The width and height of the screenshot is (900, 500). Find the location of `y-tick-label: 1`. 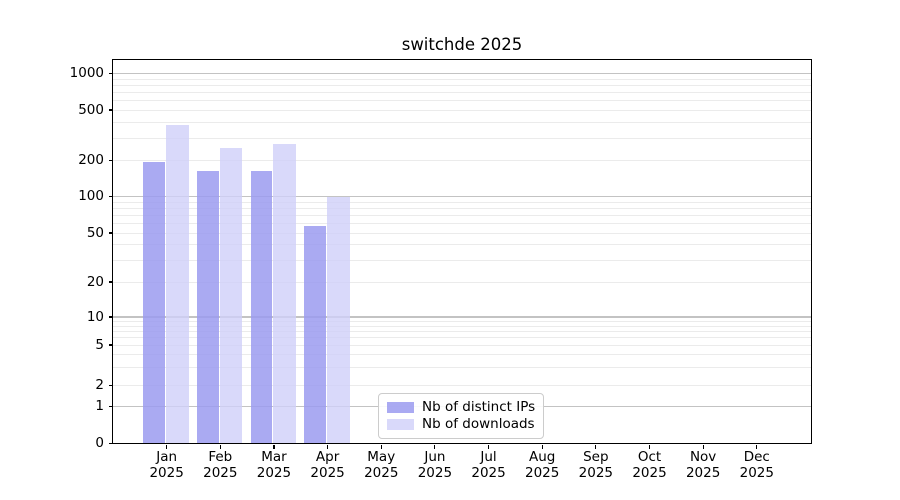

y-tick-label: 1 is located at coordinates (99, 406).